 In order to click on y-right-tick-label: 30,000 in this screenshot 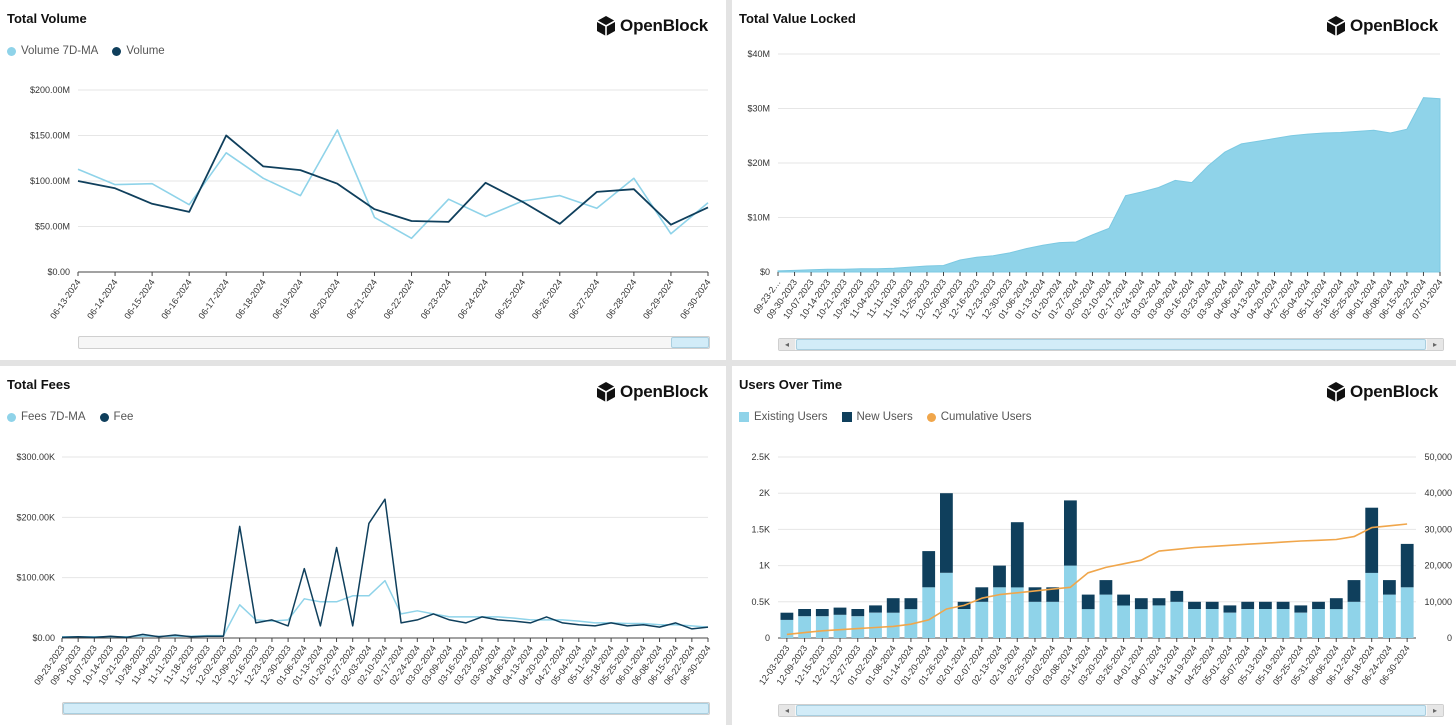, I will do `click(1438, 529)`.